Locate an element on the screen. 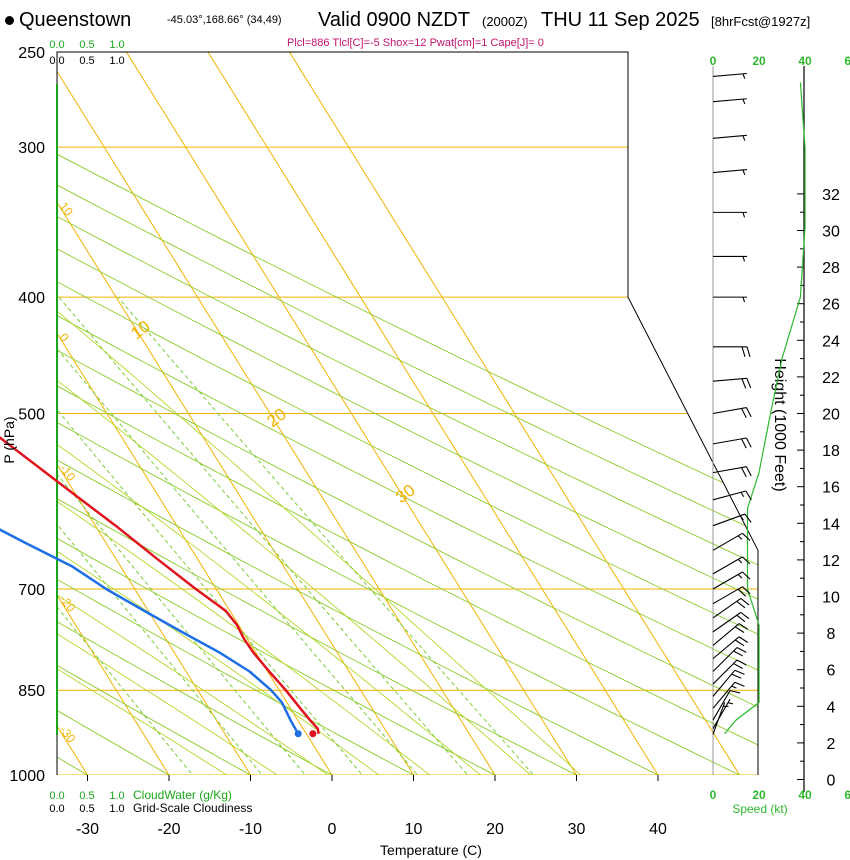 This screenshot has height=860, width=850. pressure-label: 1000 is located at coordinates (27, 776).